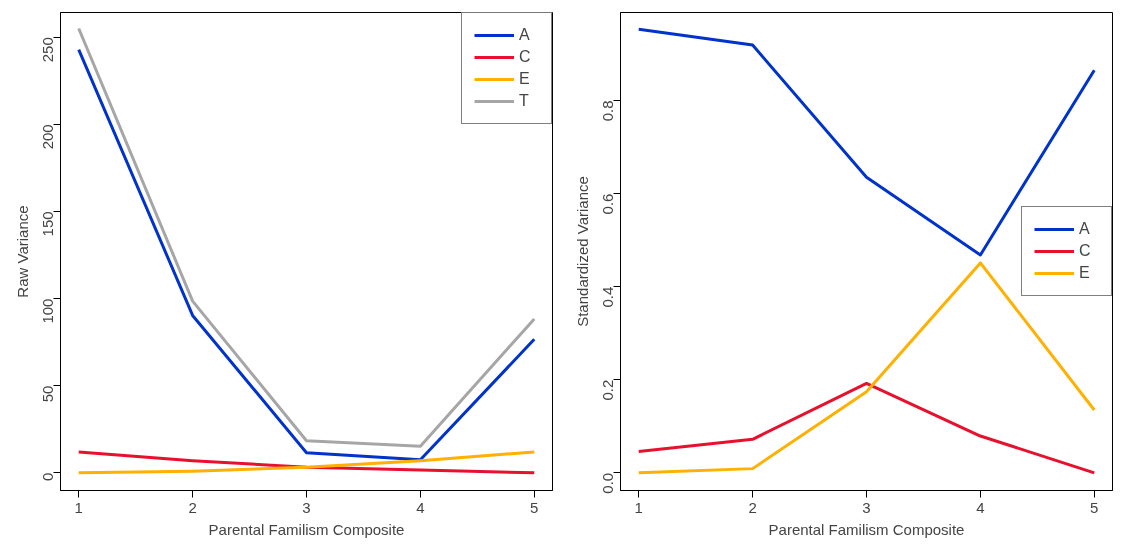 This screenshot has width=1126, height=544. What do you see at coordinates (608, 111) in the screenshot?
I see `y-tick-label: 0.8` at bounding box center [608, 111].